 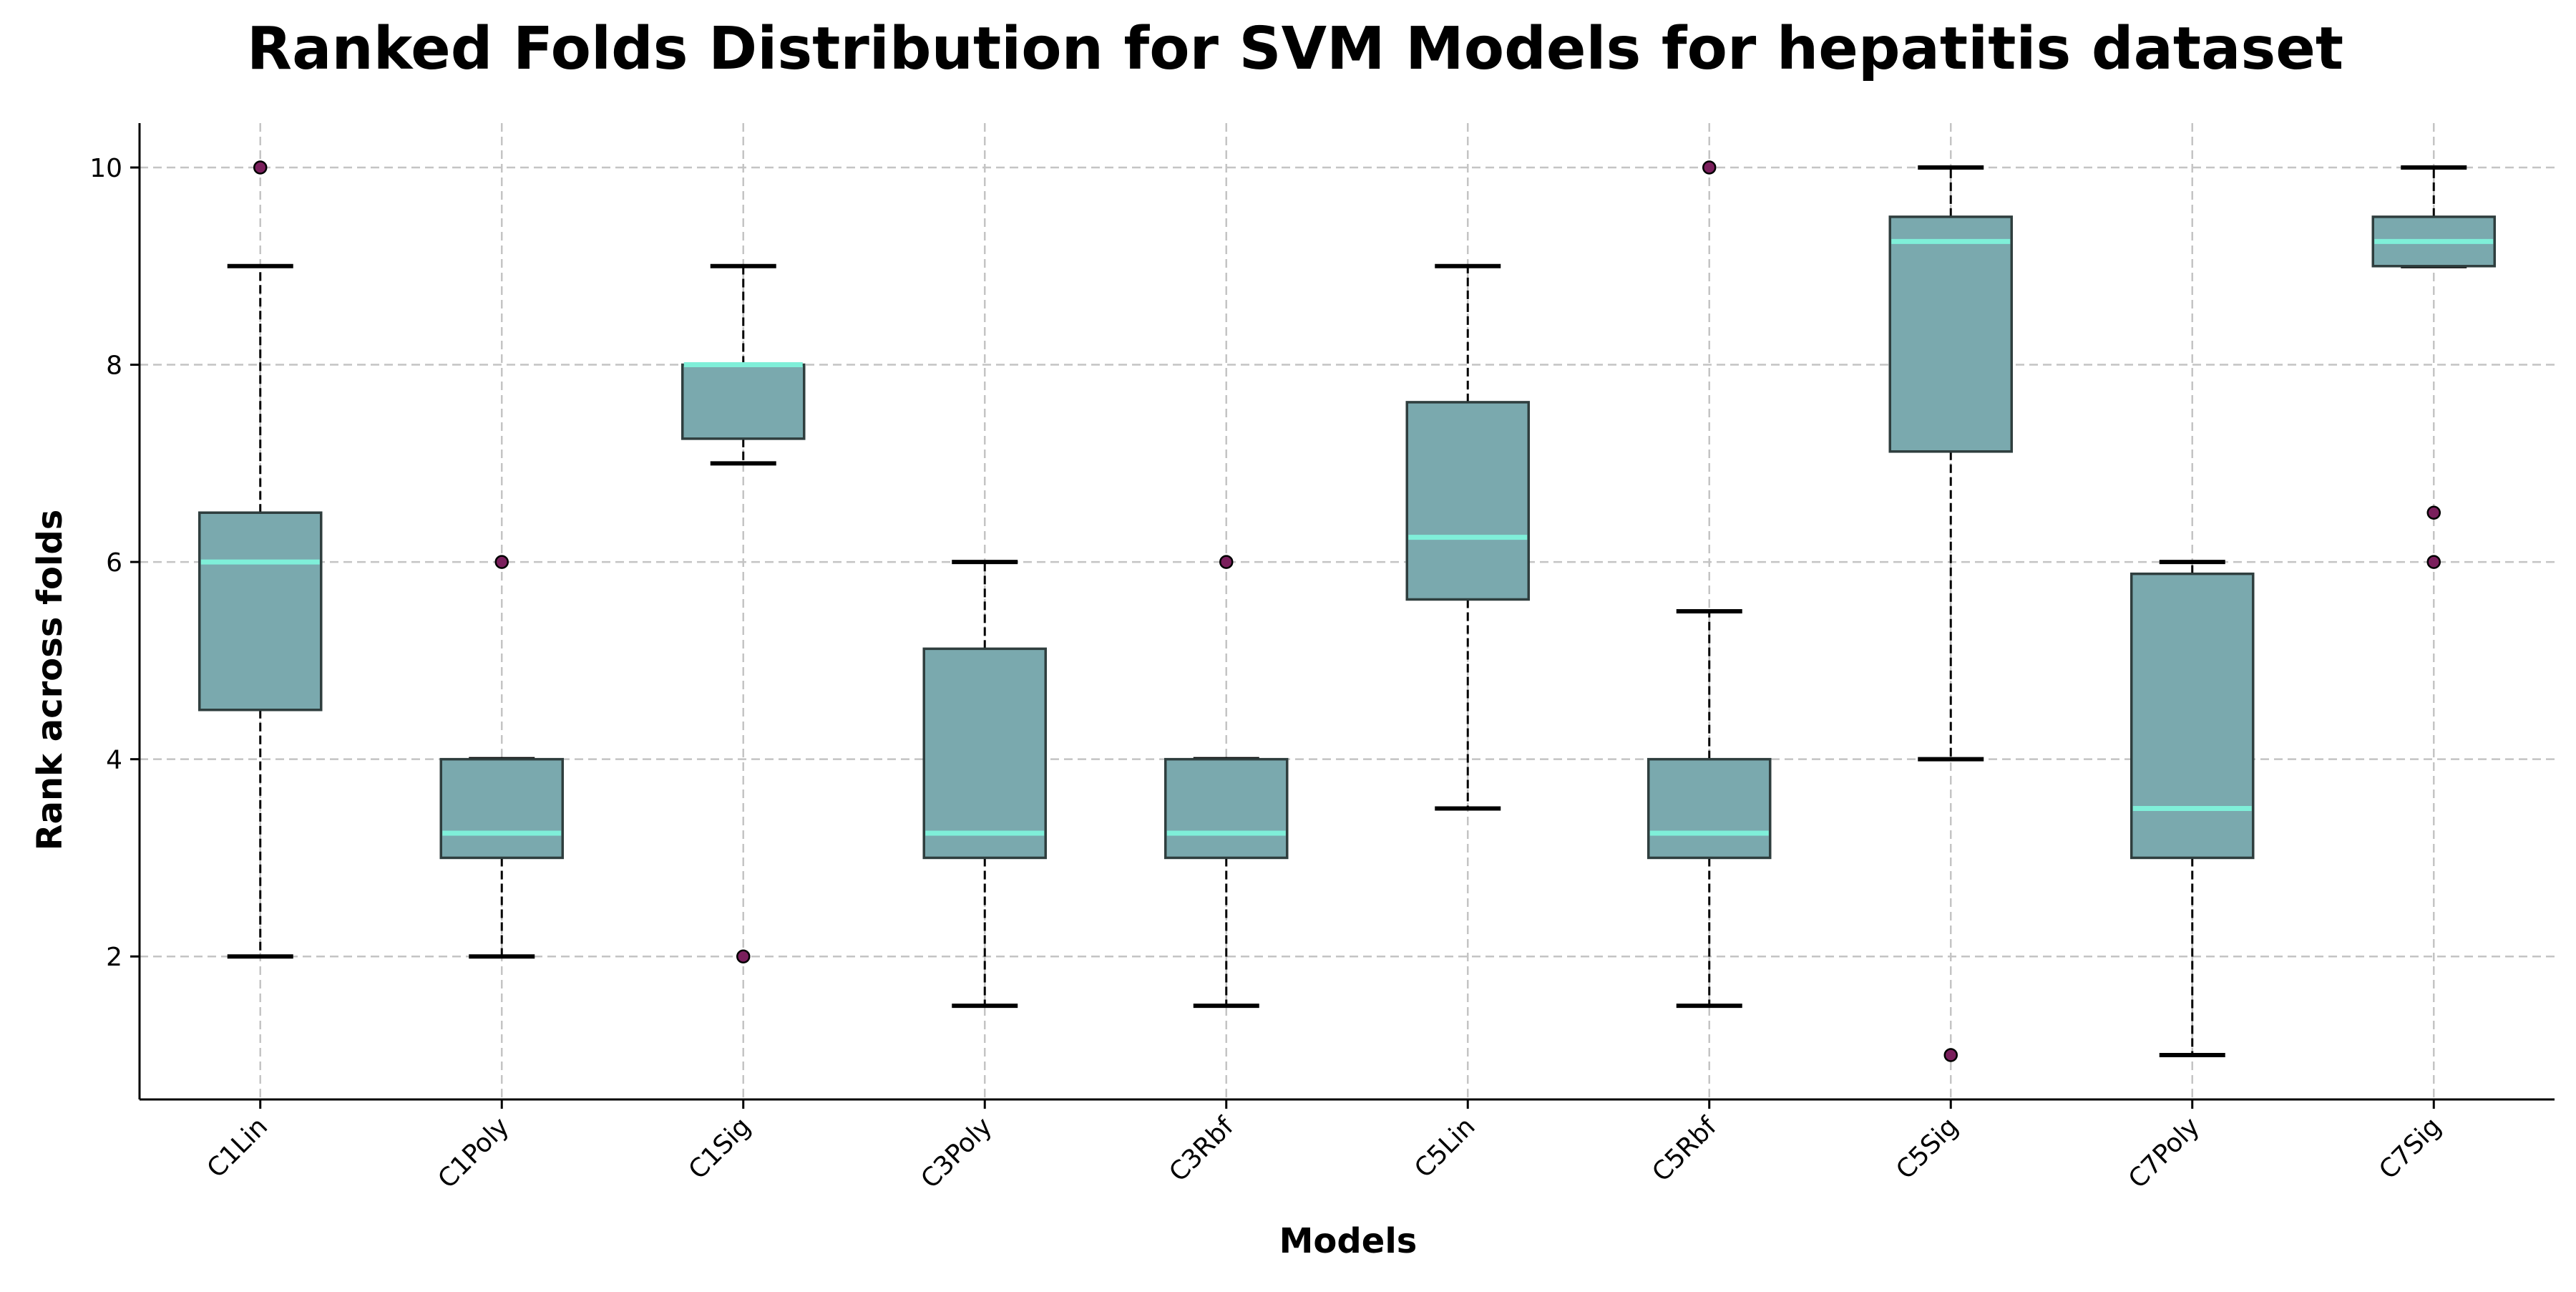 What do you see at coordinates (105, 168) in the screenshot?
I see `y-tick-label: 10` at bounding box center [105, 168].